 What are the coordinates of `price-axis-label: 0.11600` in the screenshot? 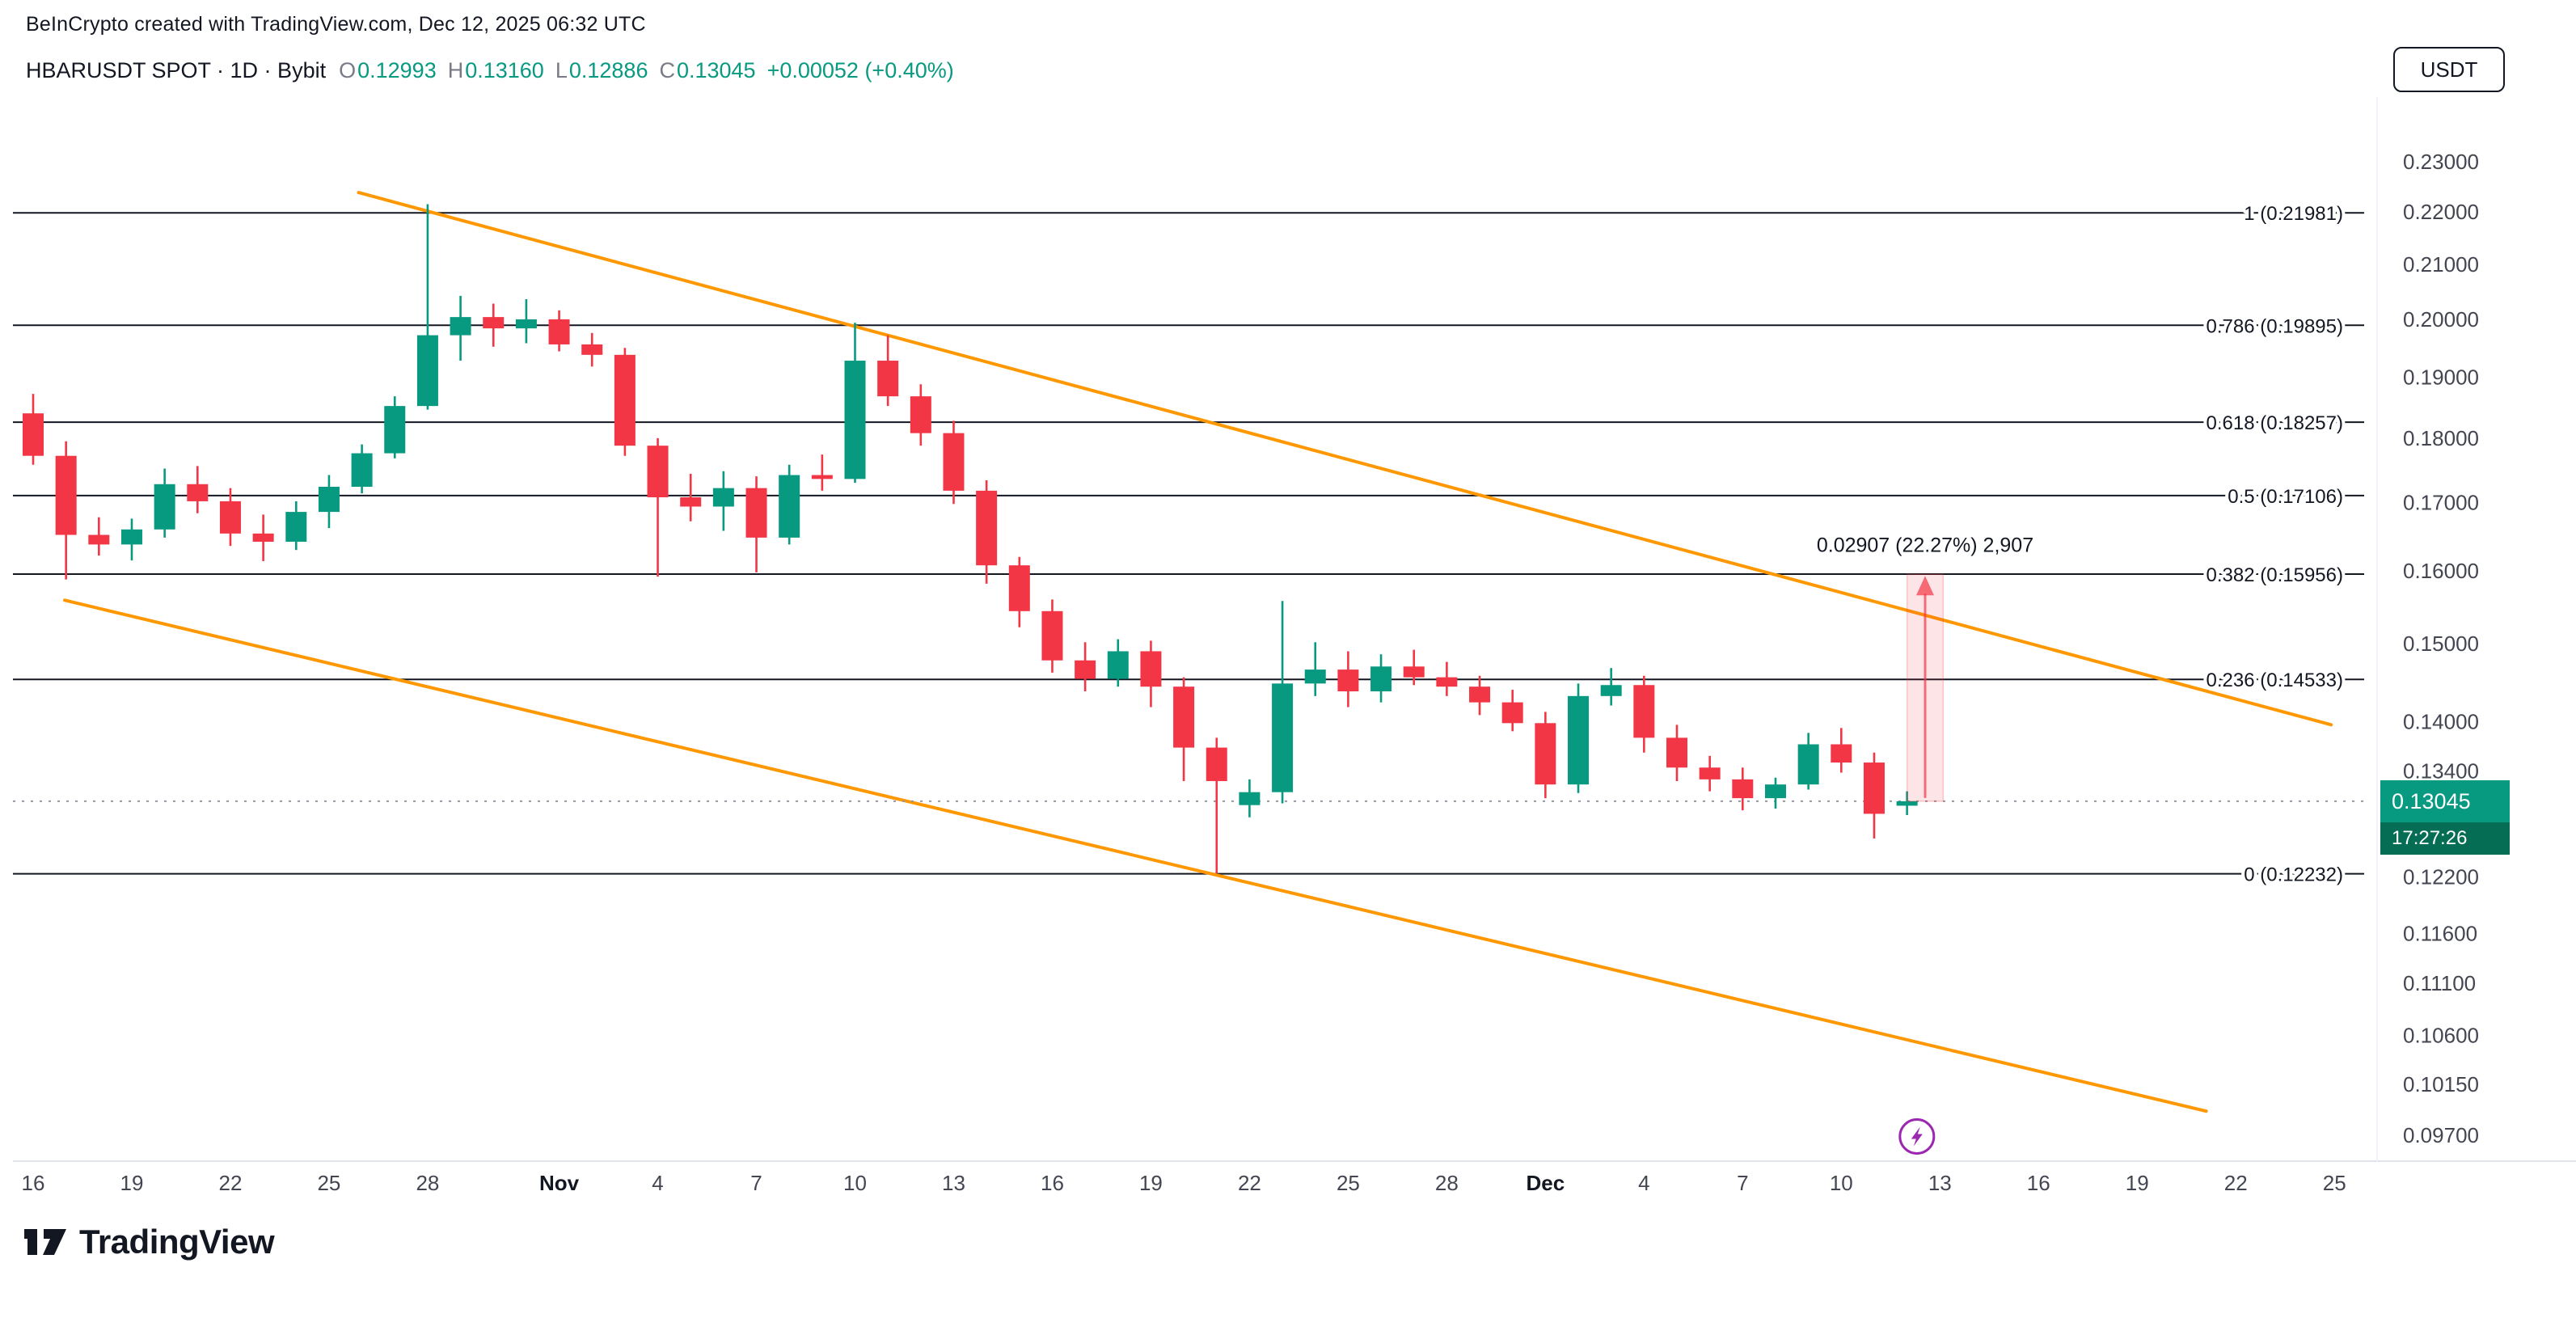 It's located at (2440, 934).